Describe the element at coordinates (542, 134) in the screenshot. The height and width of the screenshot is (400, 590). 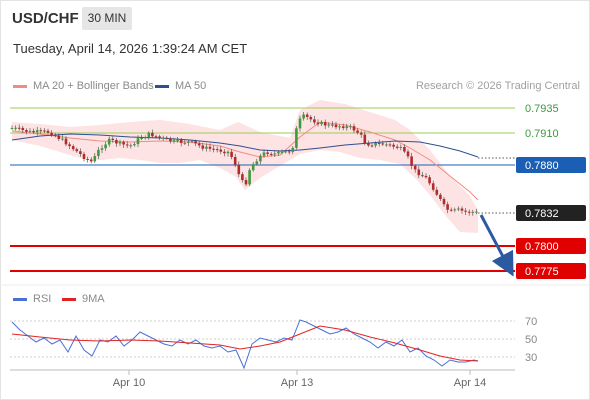
I see `level-text: 0.7910` at that location.